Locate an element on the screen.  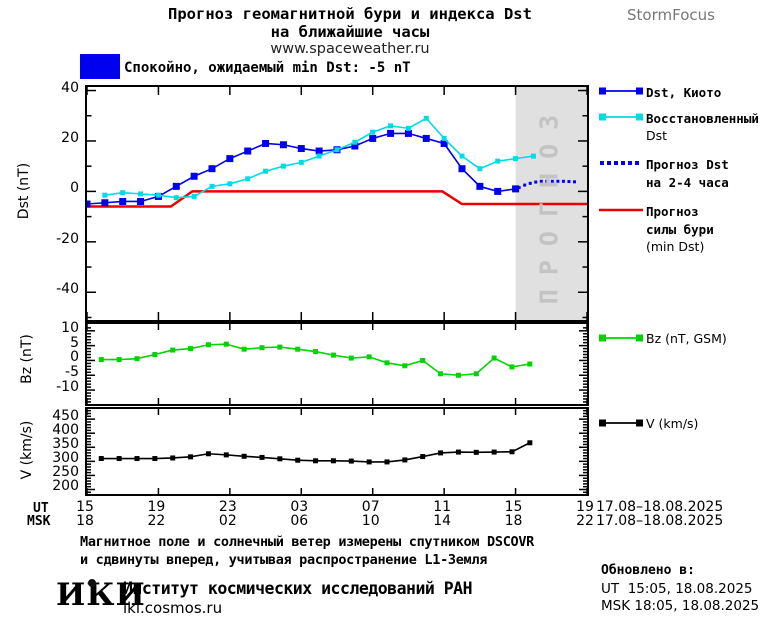
page-title: Прогноз геомагнитной бури и индекса Dst is located at coordinates (350, 14).